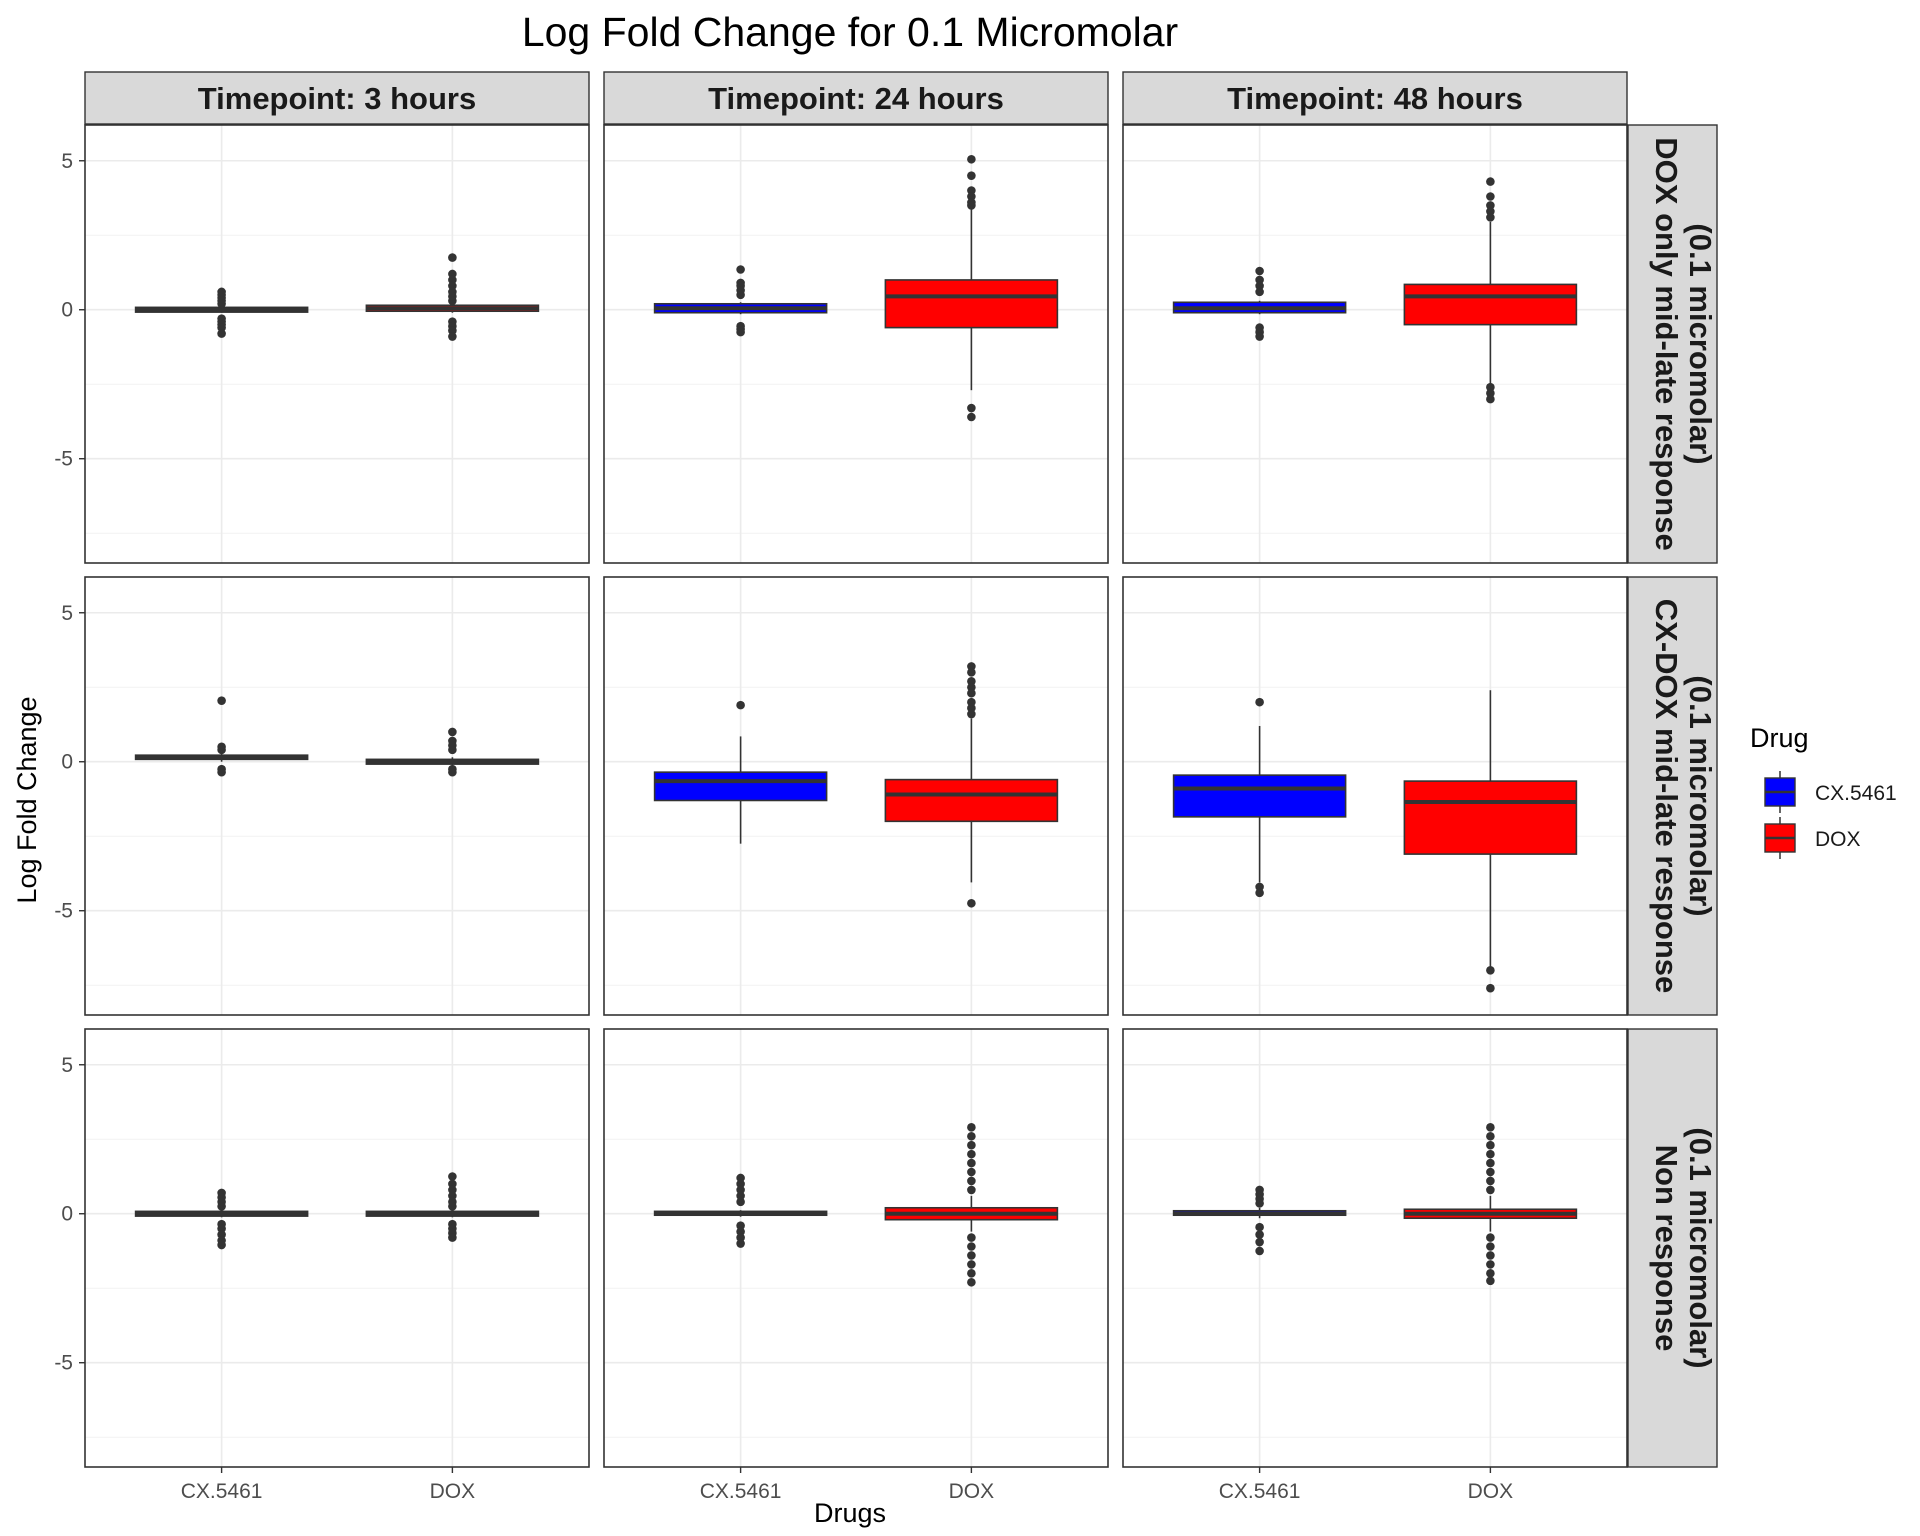  Describe the element at coordinates (972, 1491) in the screenshot. I see `x-tick-label: DOX` at that location.